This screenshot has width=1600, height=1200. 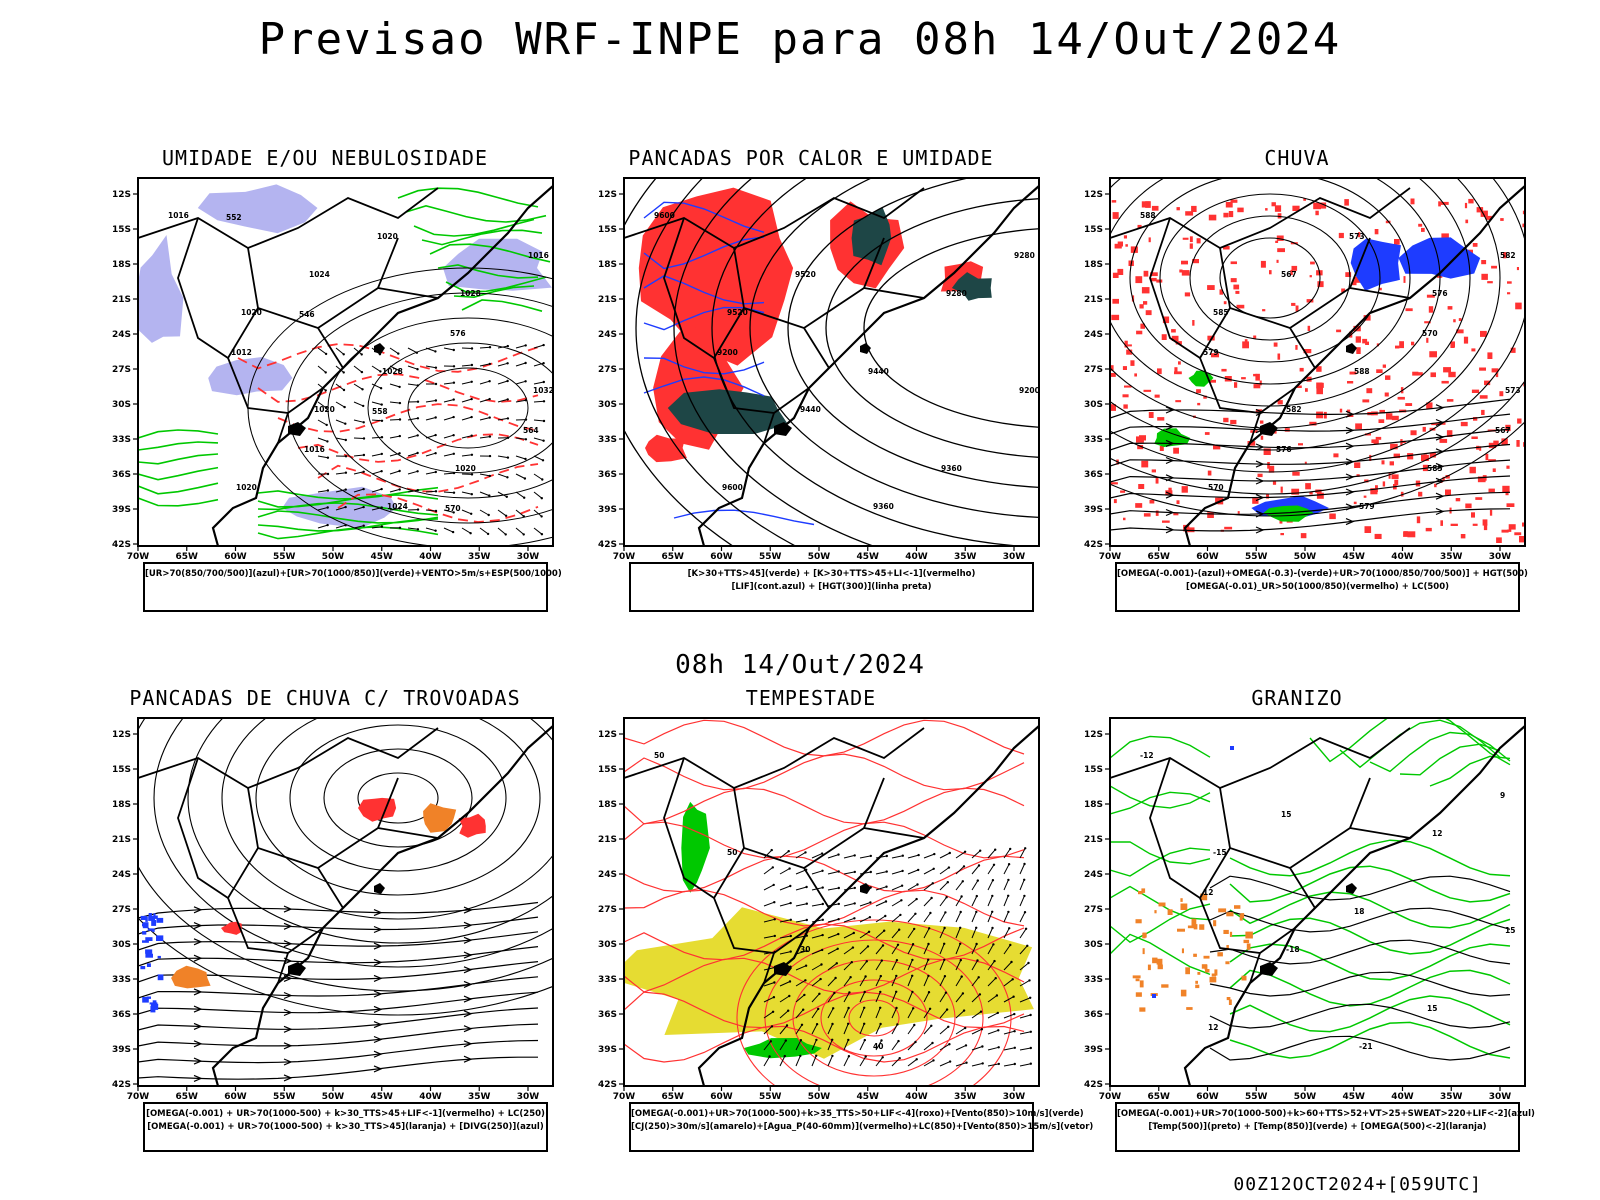 What do you see at coordinates (831, 362) in the screenshot?
I see `map-frame` at bounding box center [831, 362].